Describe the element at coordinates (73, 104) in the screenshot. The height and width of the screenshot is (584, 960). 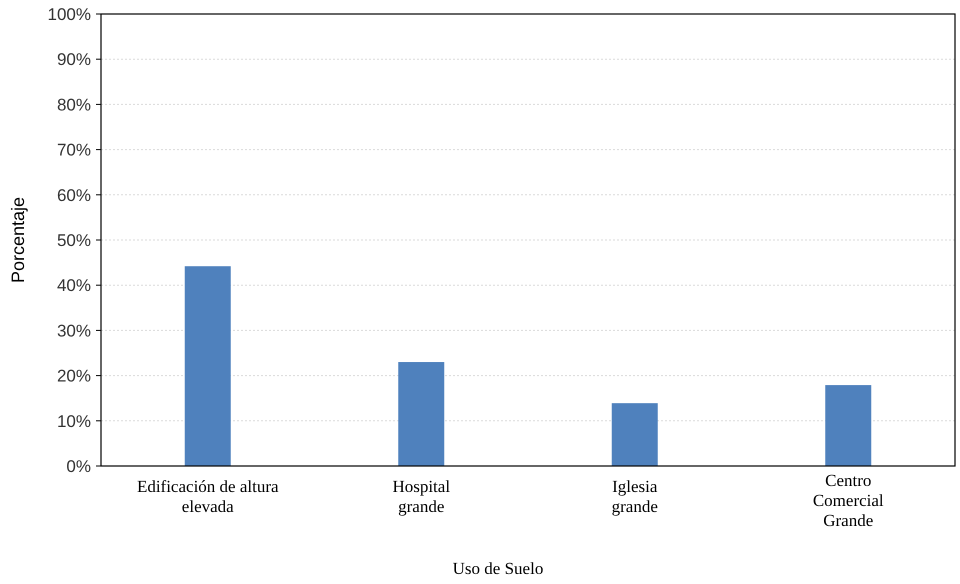
I see `y-tick-label: 80%` at that location.